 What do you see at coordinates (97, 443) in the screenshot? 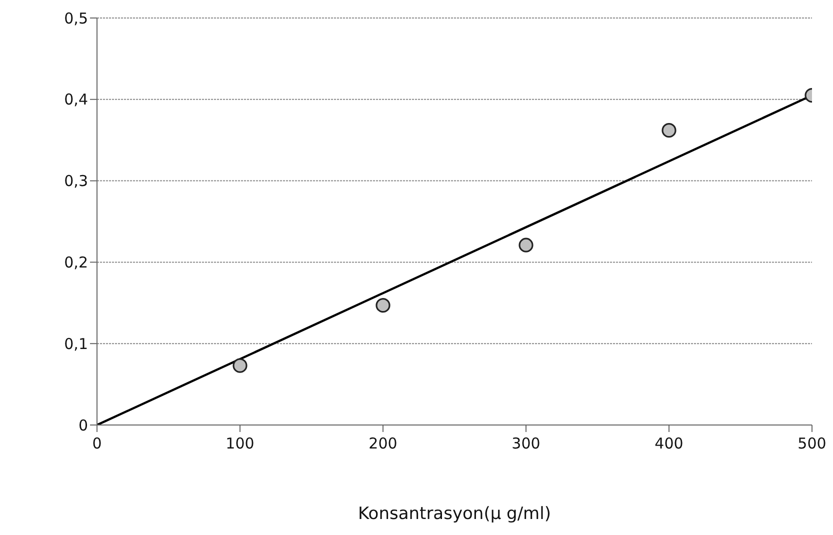
I see `x-tick-label: 0` at bounding box center [97, 443].